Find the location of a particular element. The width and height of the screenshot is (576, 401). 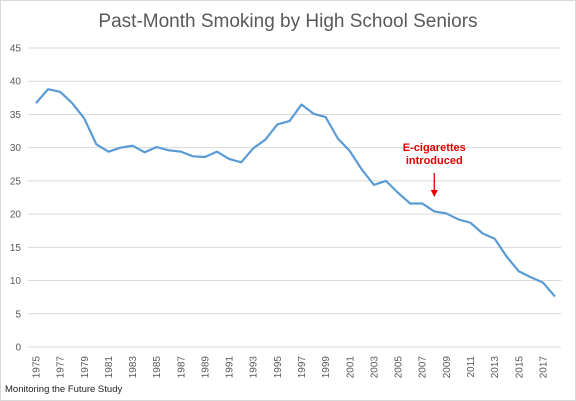

x-tick-label: 2001 is located at coordinates (350, 367).